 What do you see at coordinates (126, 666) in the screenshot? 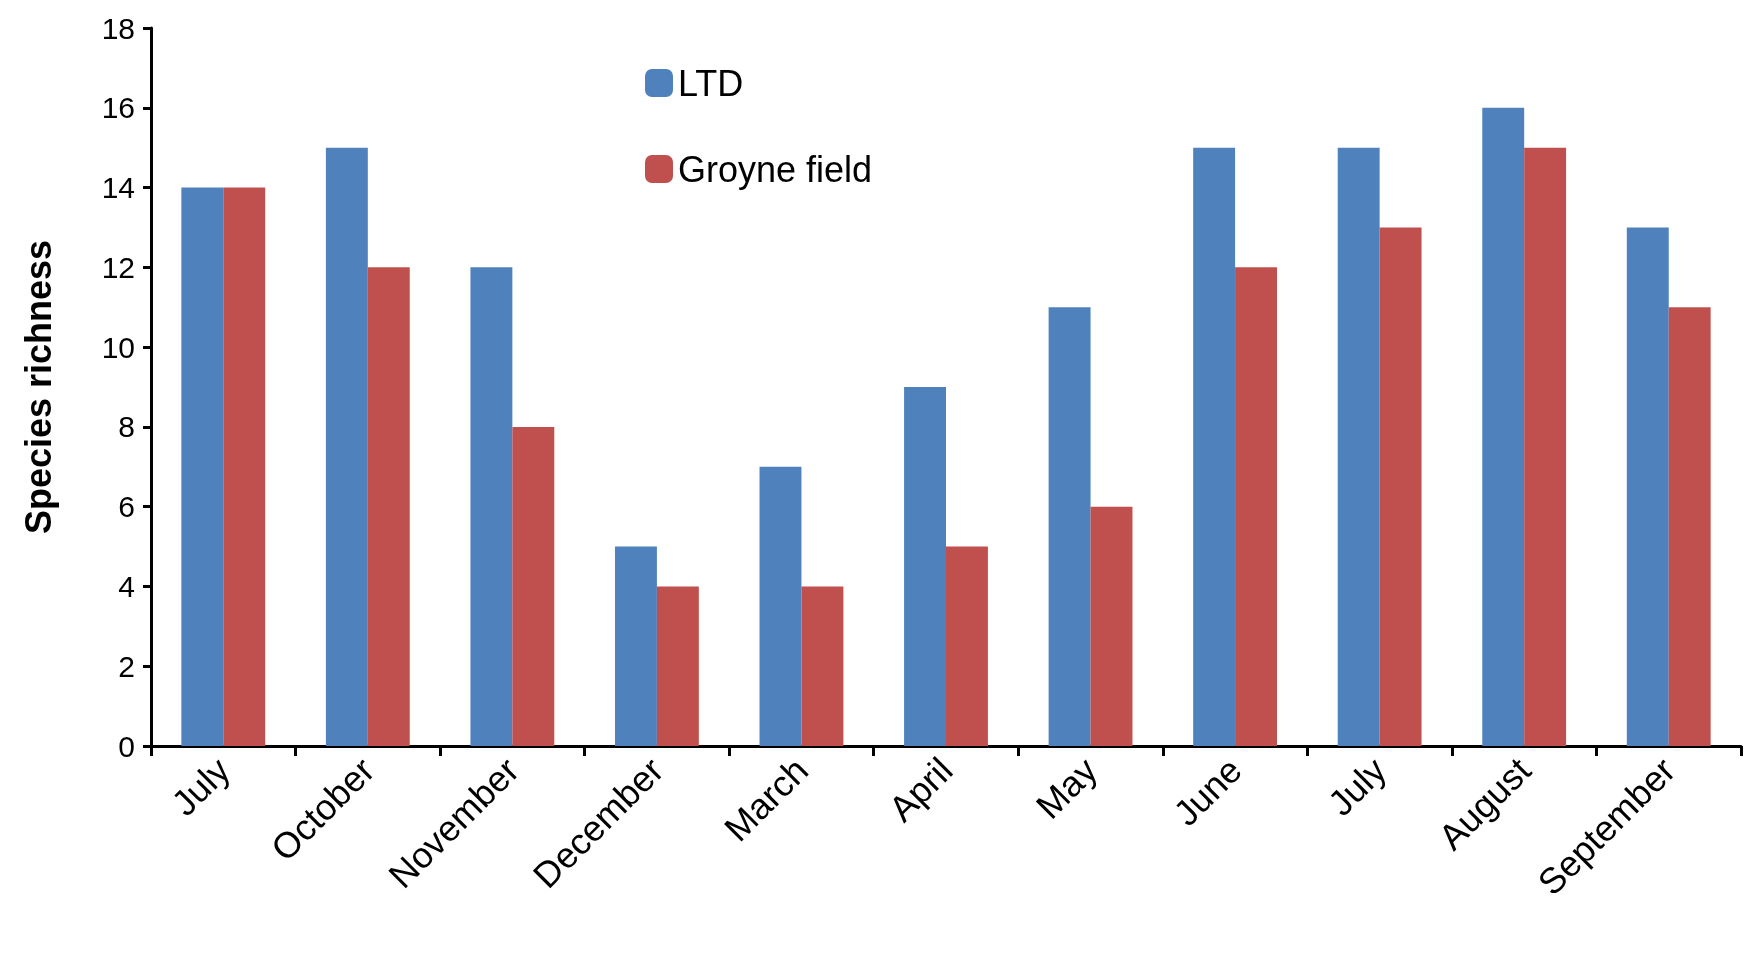
I see `y-tick-label: 2` at bounding box center [126, 666].